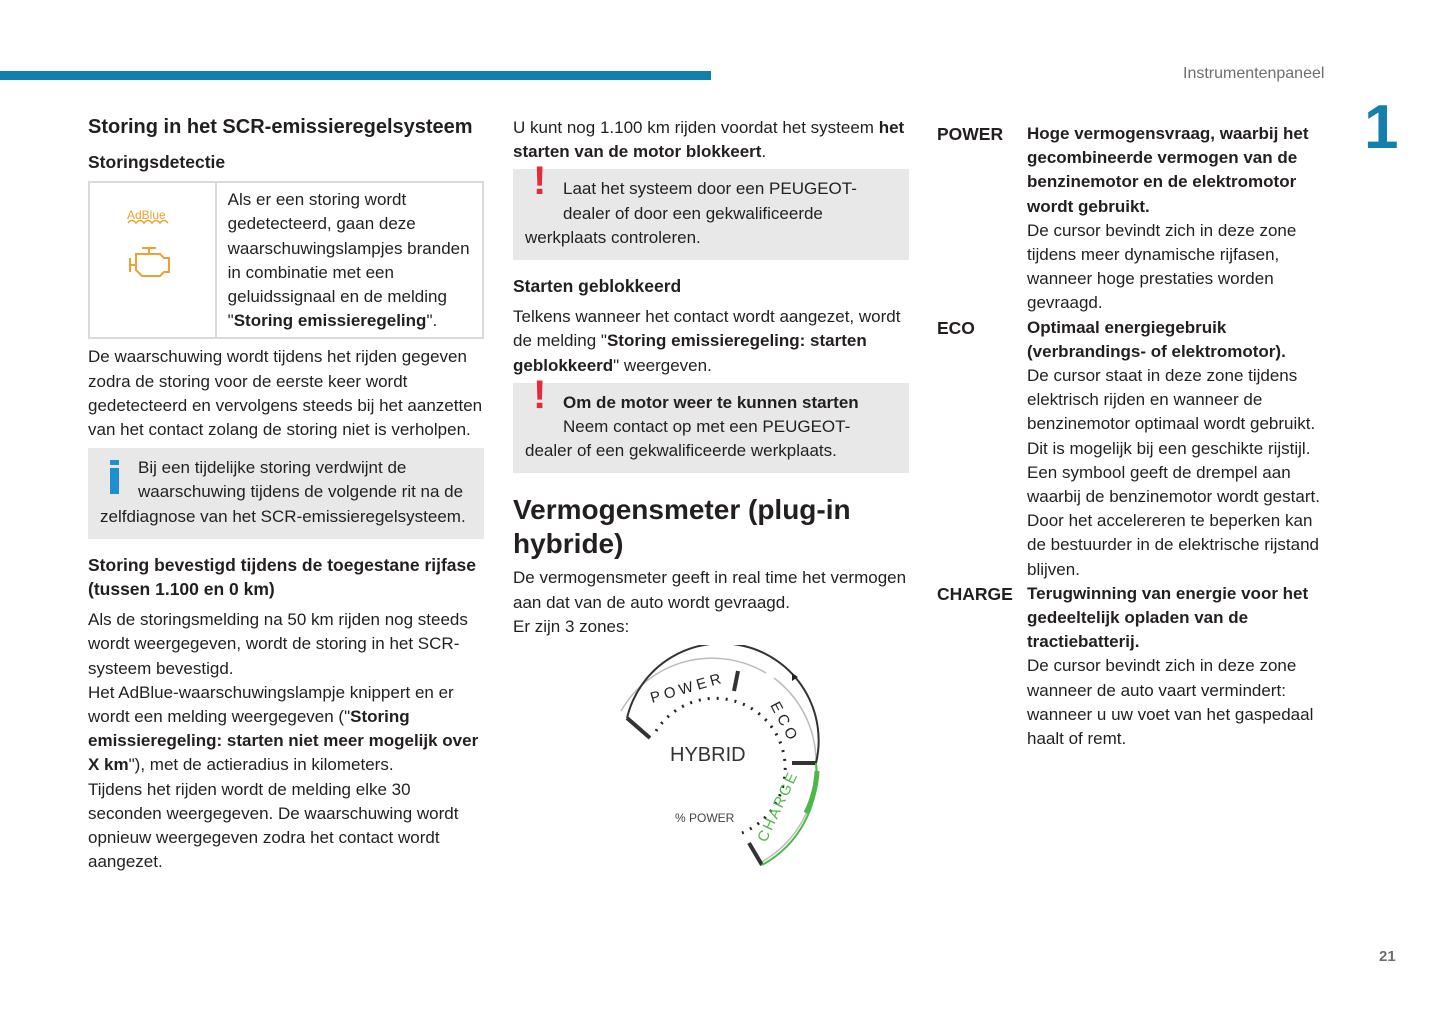 The width and height of the screenshot is (1445, 1019). I want to click on section-title: Storing in het SCR-emissieregelsysteem, so click(280, 127).